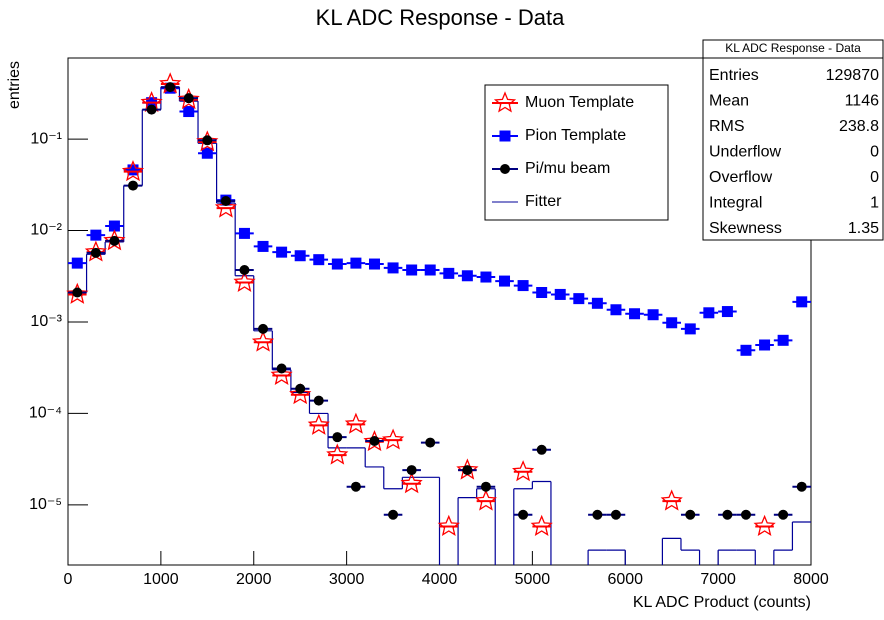 The image size is (884, 620). I want to click on y-tick-label: 10⁻¹, so click(46, 138).